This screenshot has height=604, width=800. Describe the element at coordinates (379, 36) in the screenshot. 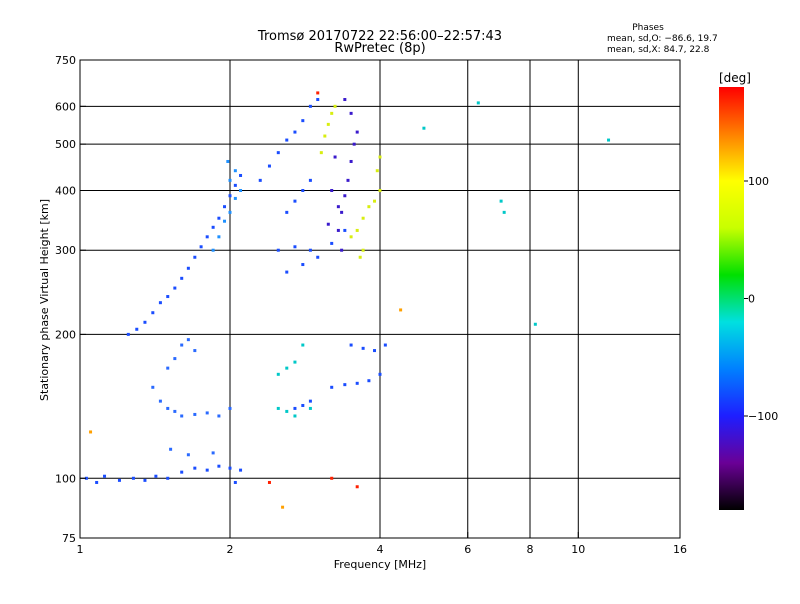

I see `chart-title: Tromsø 20170722 22:56:00–22:57:43` at that location.